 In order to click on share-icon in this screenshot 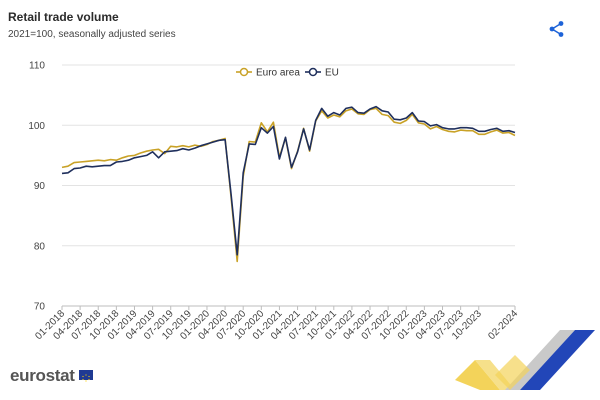, I will do `click(557, 29)`.